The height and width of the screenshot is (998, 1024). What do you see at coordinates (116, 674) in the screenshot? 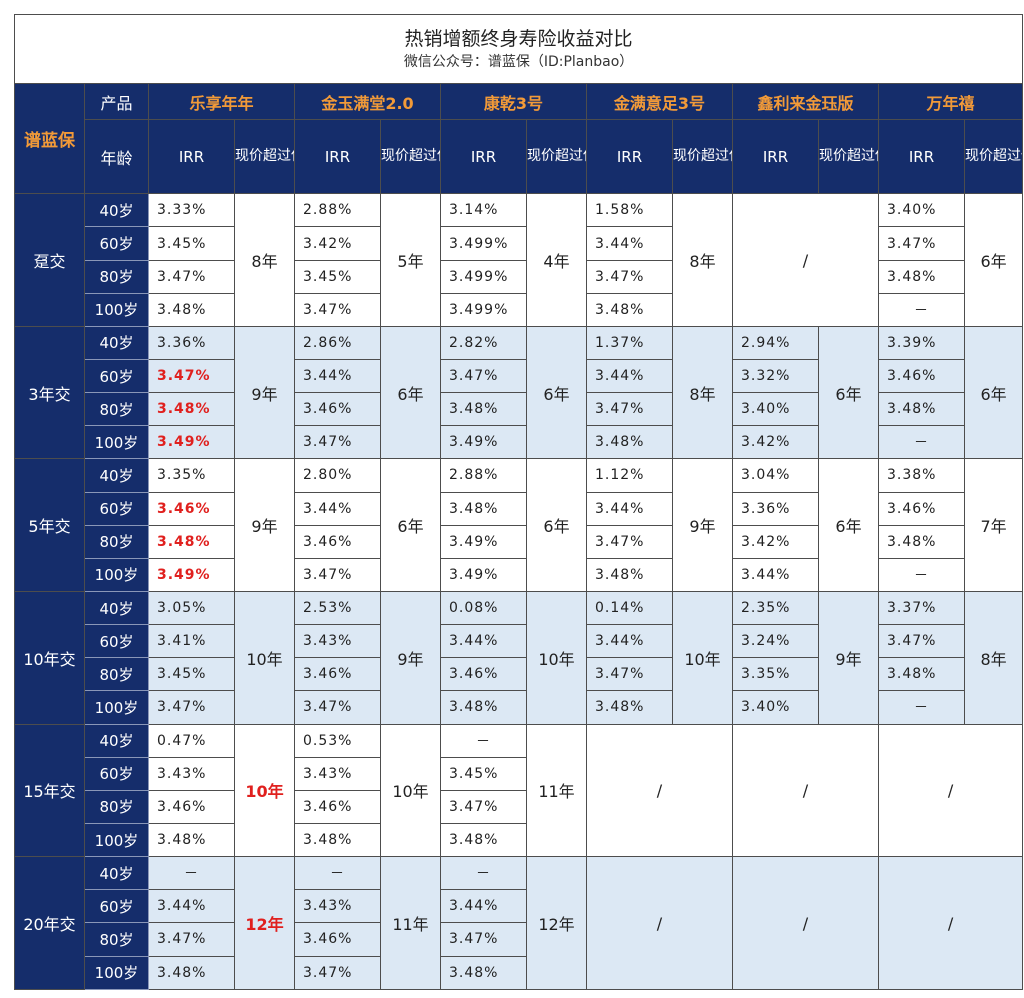
I see `age-label-cell: 80岁` at bounding box center [116, 674].